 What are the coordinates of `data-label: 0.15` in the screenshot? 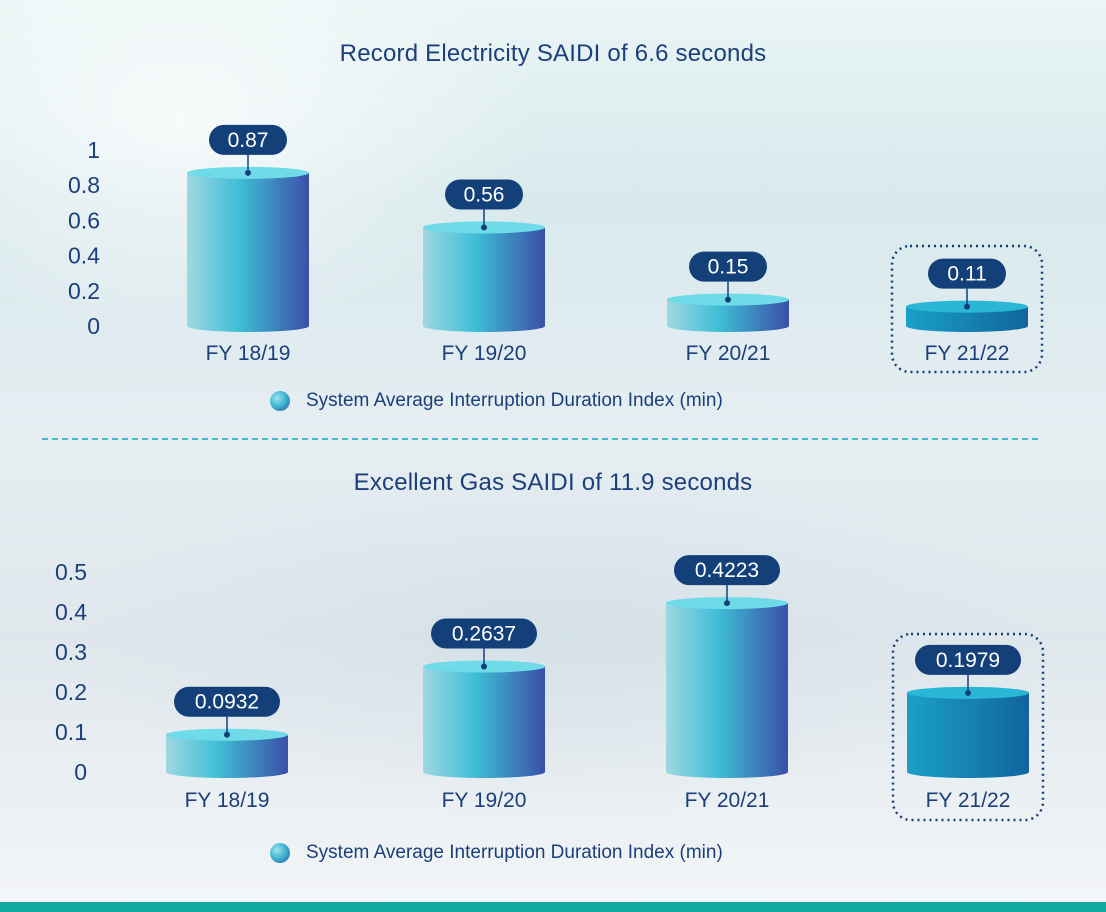 It's located at (728, 267).